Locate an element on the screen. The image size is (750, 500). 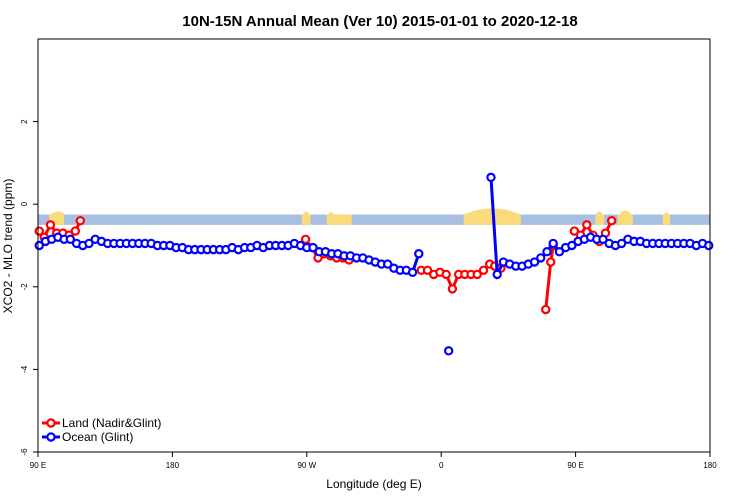
legend-item-land: Land (Nadir&Glint) is located at coordinates (101, 423).